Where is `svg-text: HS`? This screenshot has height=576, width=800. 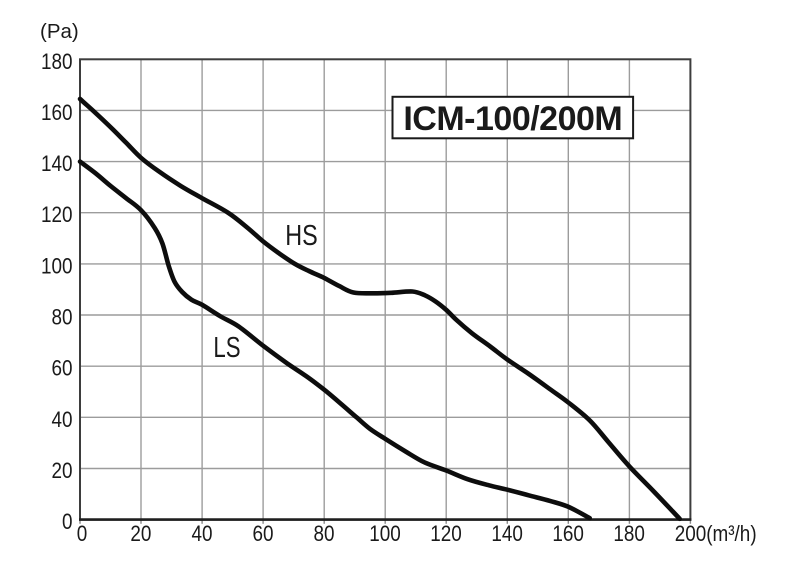
svg-text: HS is located at coordinates (301, 235).